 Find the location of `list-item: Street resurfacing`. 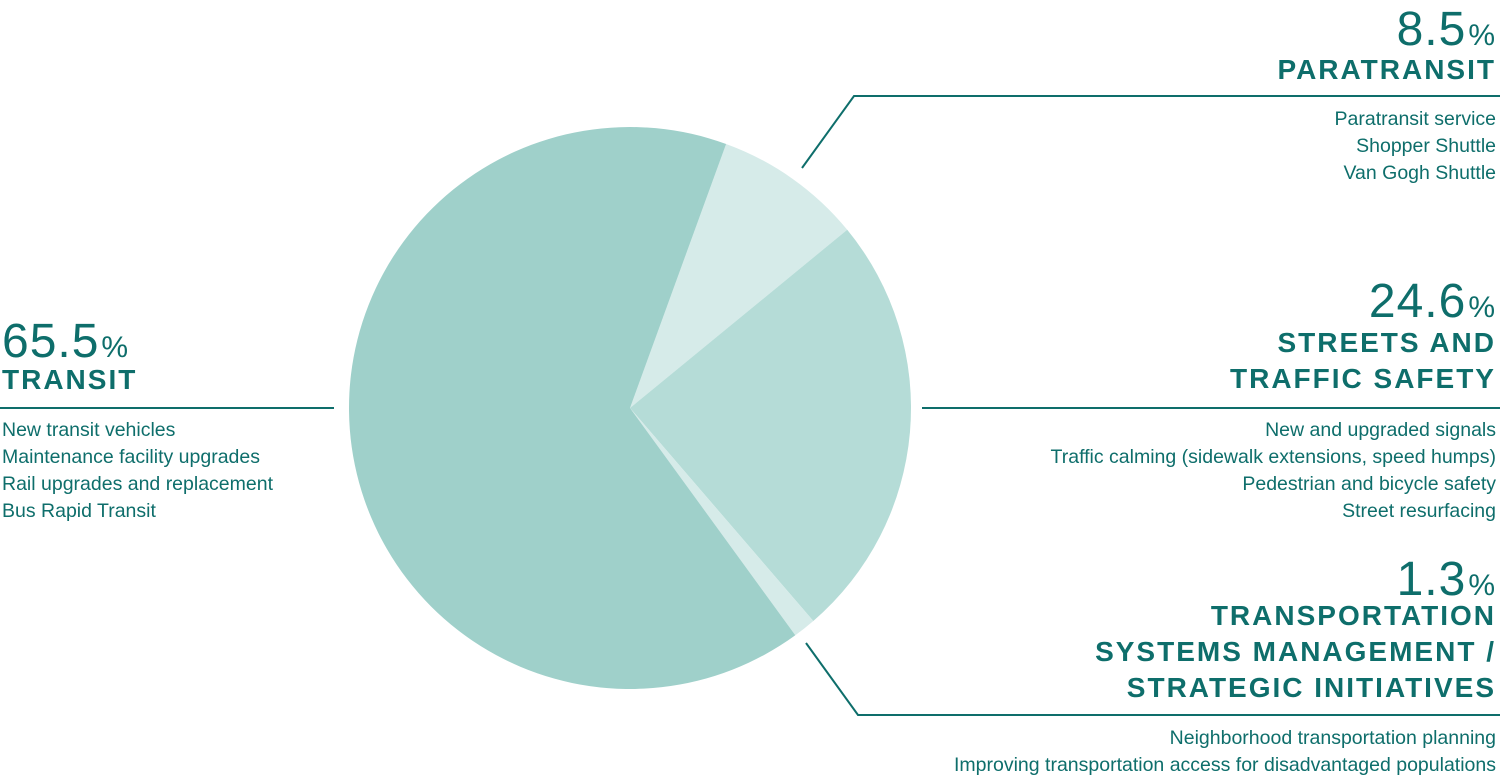

list-item: Street resurfacing is located at coordinates (1419, 511).